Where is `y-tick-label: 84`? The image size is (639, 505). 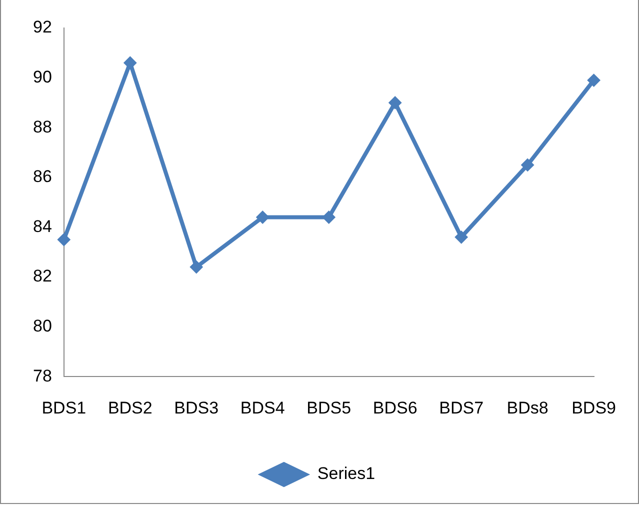
y-tick-label: 84 is located at coordinates (42, 226).